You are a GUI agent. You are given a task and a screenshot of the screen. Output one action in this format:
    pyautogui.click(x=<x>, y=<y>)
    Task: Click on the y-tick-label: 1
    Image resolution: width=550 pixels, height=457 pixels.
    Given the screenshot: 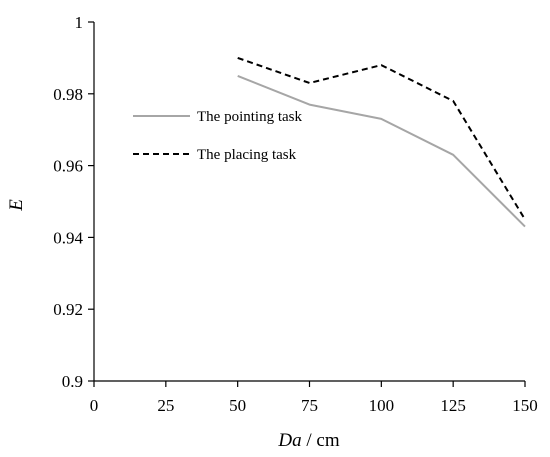 What is the action you would take?
    pyautogui.click(x=79, y=22)
    